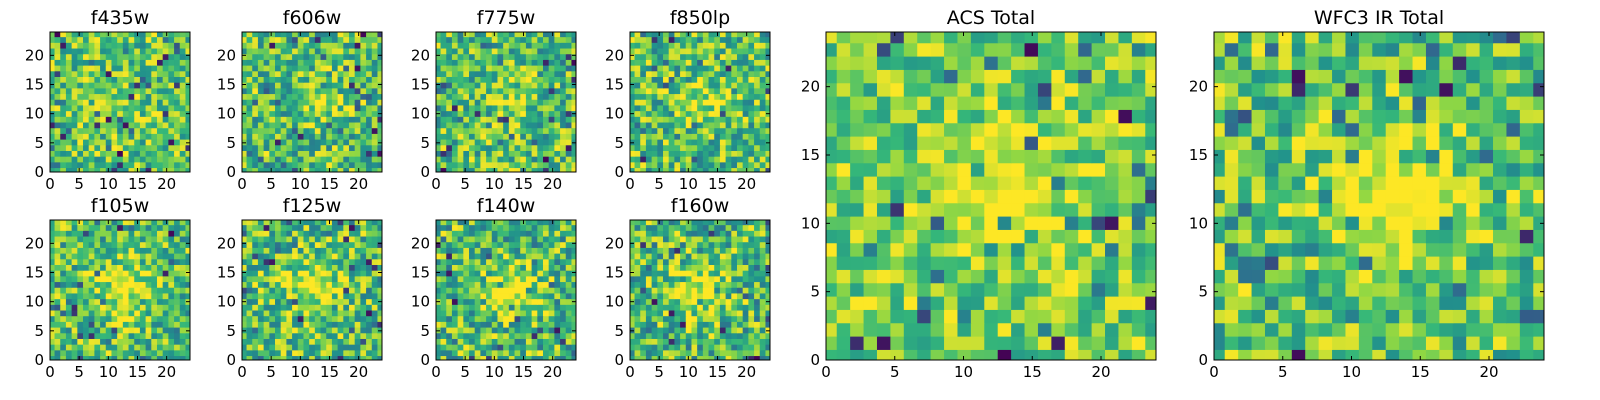 The image size is (1600, 400). What do you see at coordinates (700, 290) in the screenshot?
I see `heatmap-cells` at bounding box center [700, 290].